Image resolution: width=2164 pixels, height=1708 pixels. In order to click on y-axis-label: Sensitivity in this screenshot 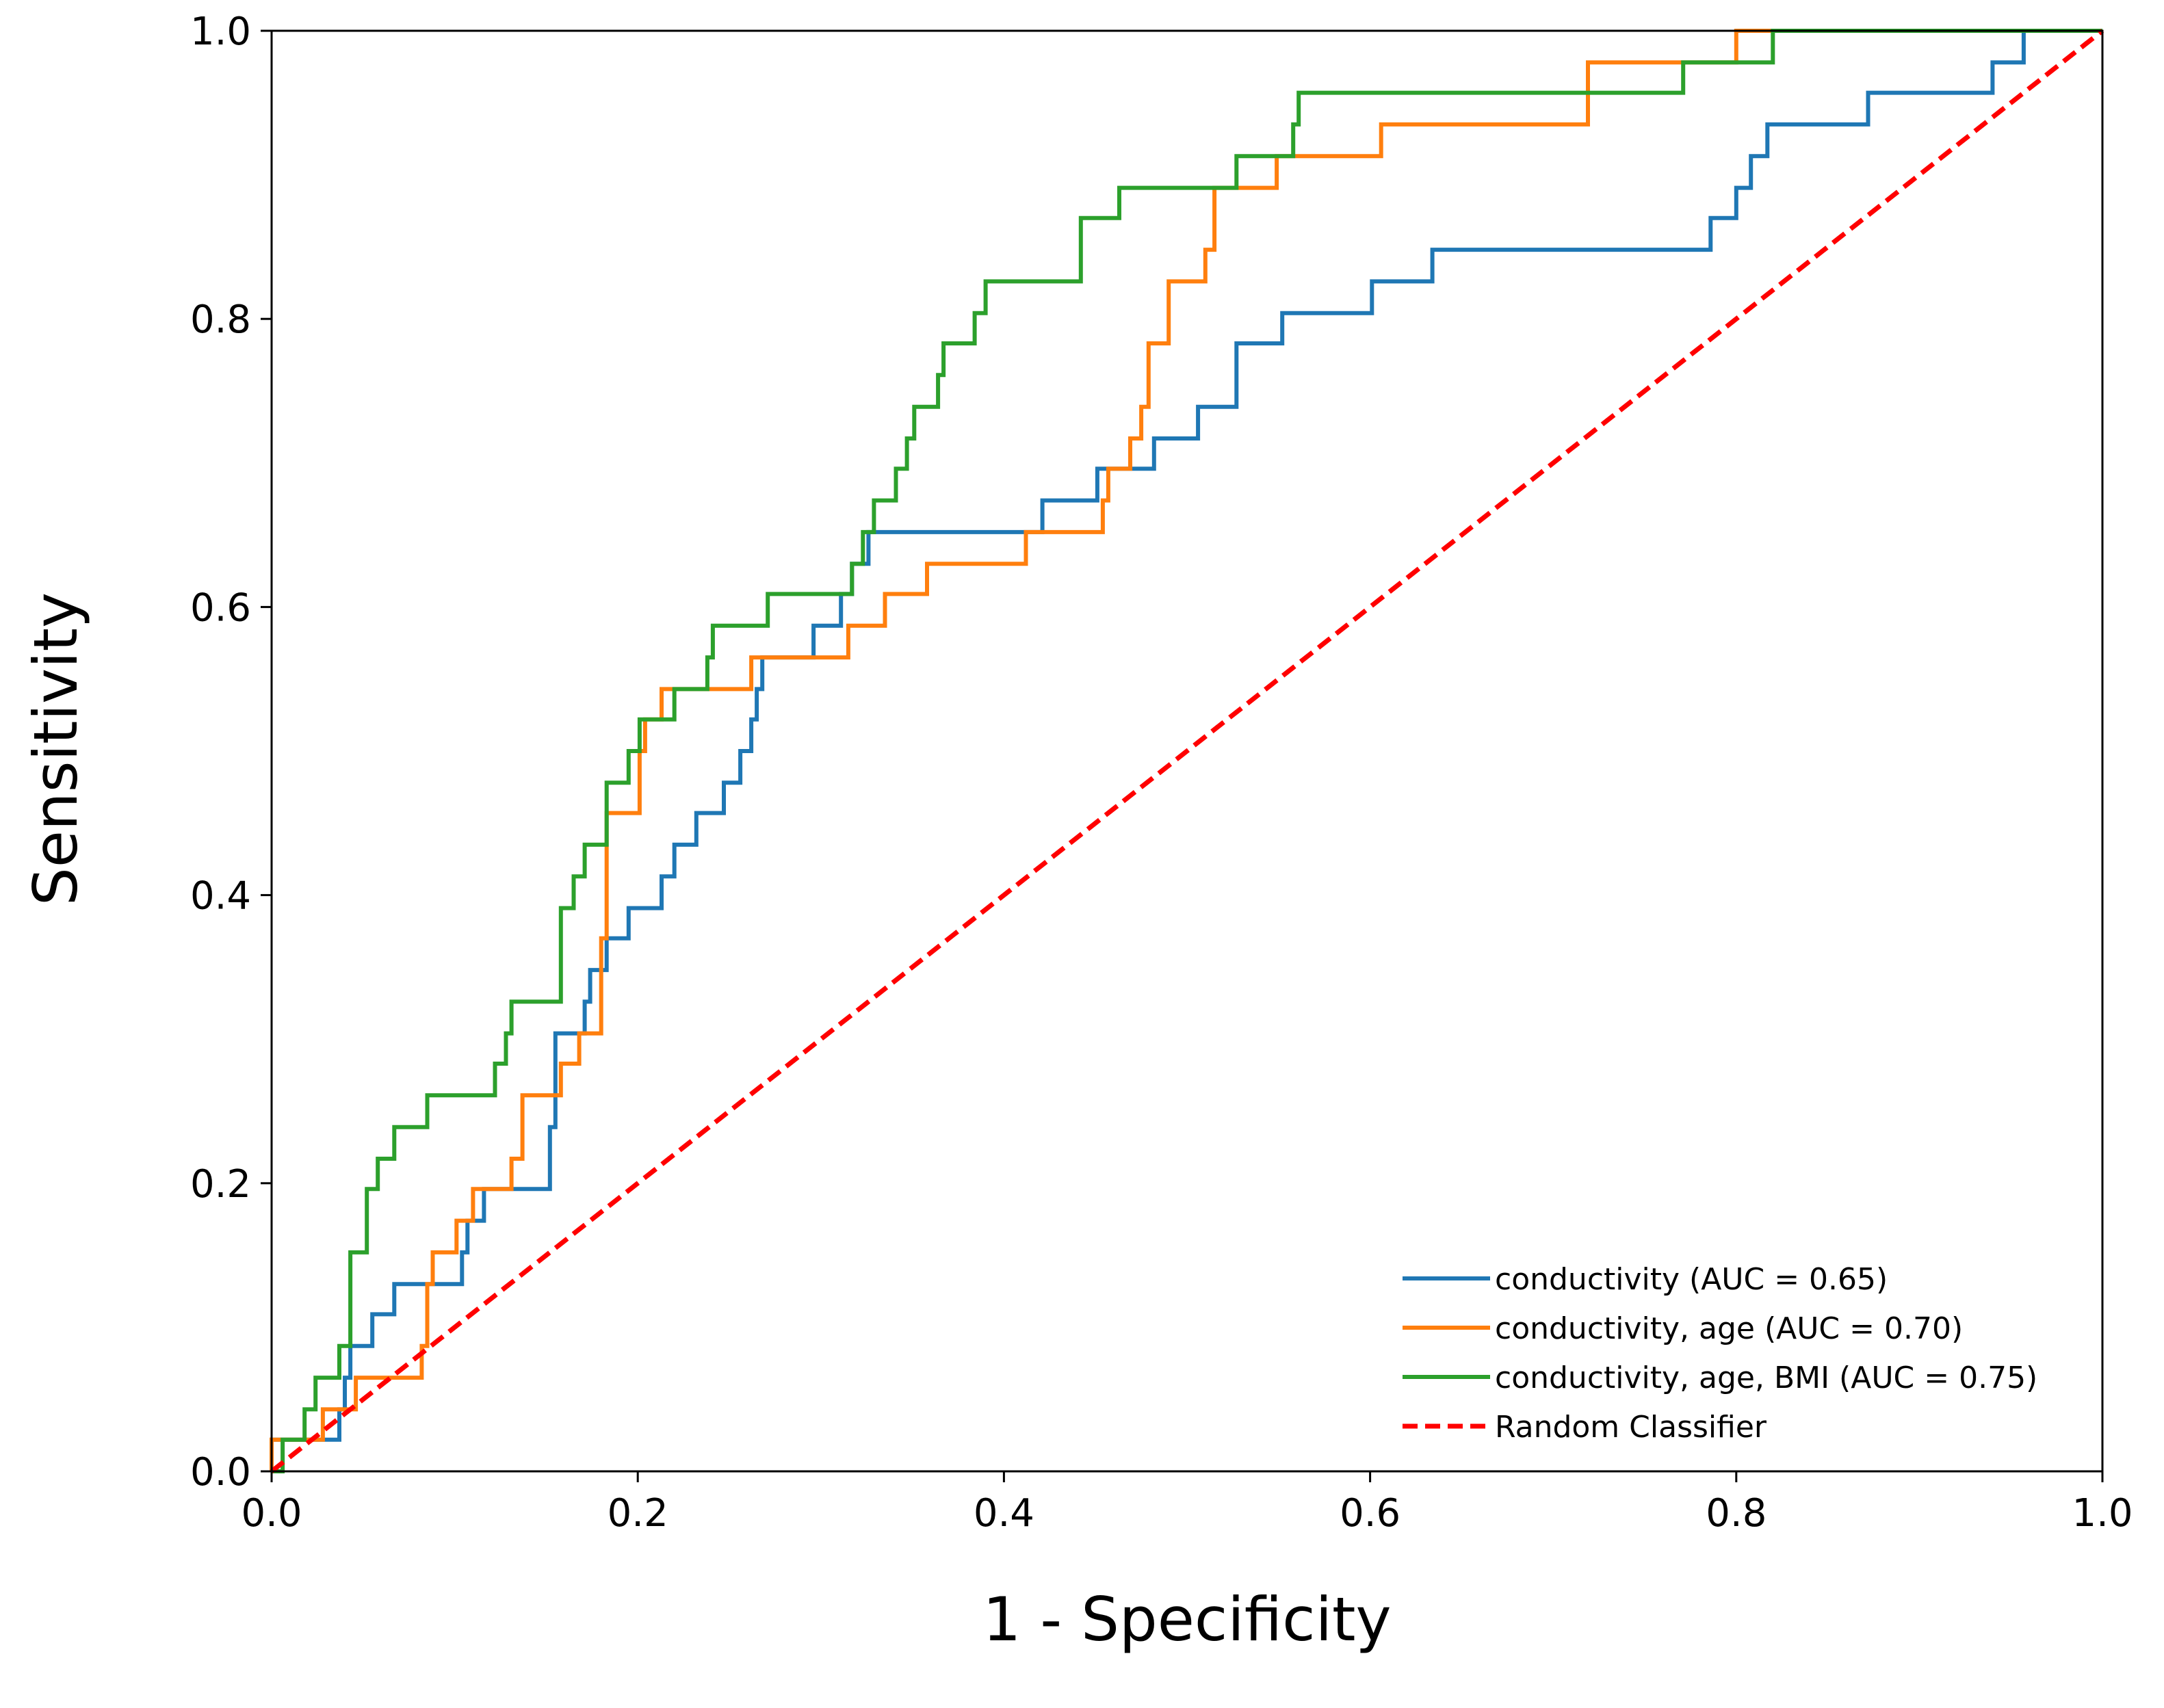, I will do `click(56, 749)`.